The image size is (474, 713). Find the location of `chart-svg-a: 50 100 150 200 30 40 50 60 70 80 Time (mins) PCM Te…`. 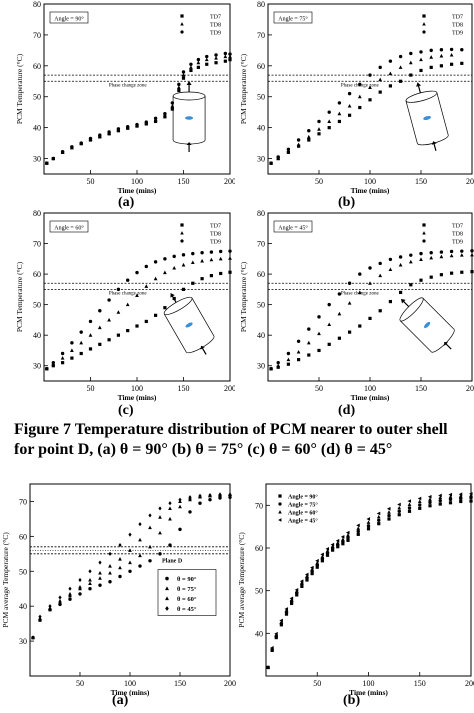

chart-svg-a: 50 100 150 200 30 40 50 60 70 80 Time (mins) PCM Te… is located at coordinates (125, 97).